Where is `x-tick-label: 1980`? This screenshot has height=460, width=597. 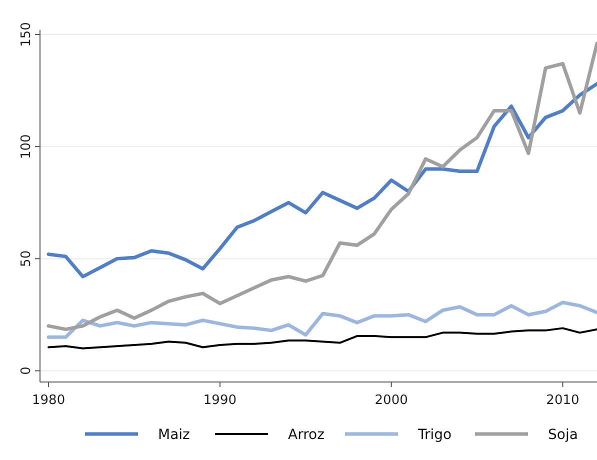
x-tick-label: 1980 is located at coordinates (49, 400).